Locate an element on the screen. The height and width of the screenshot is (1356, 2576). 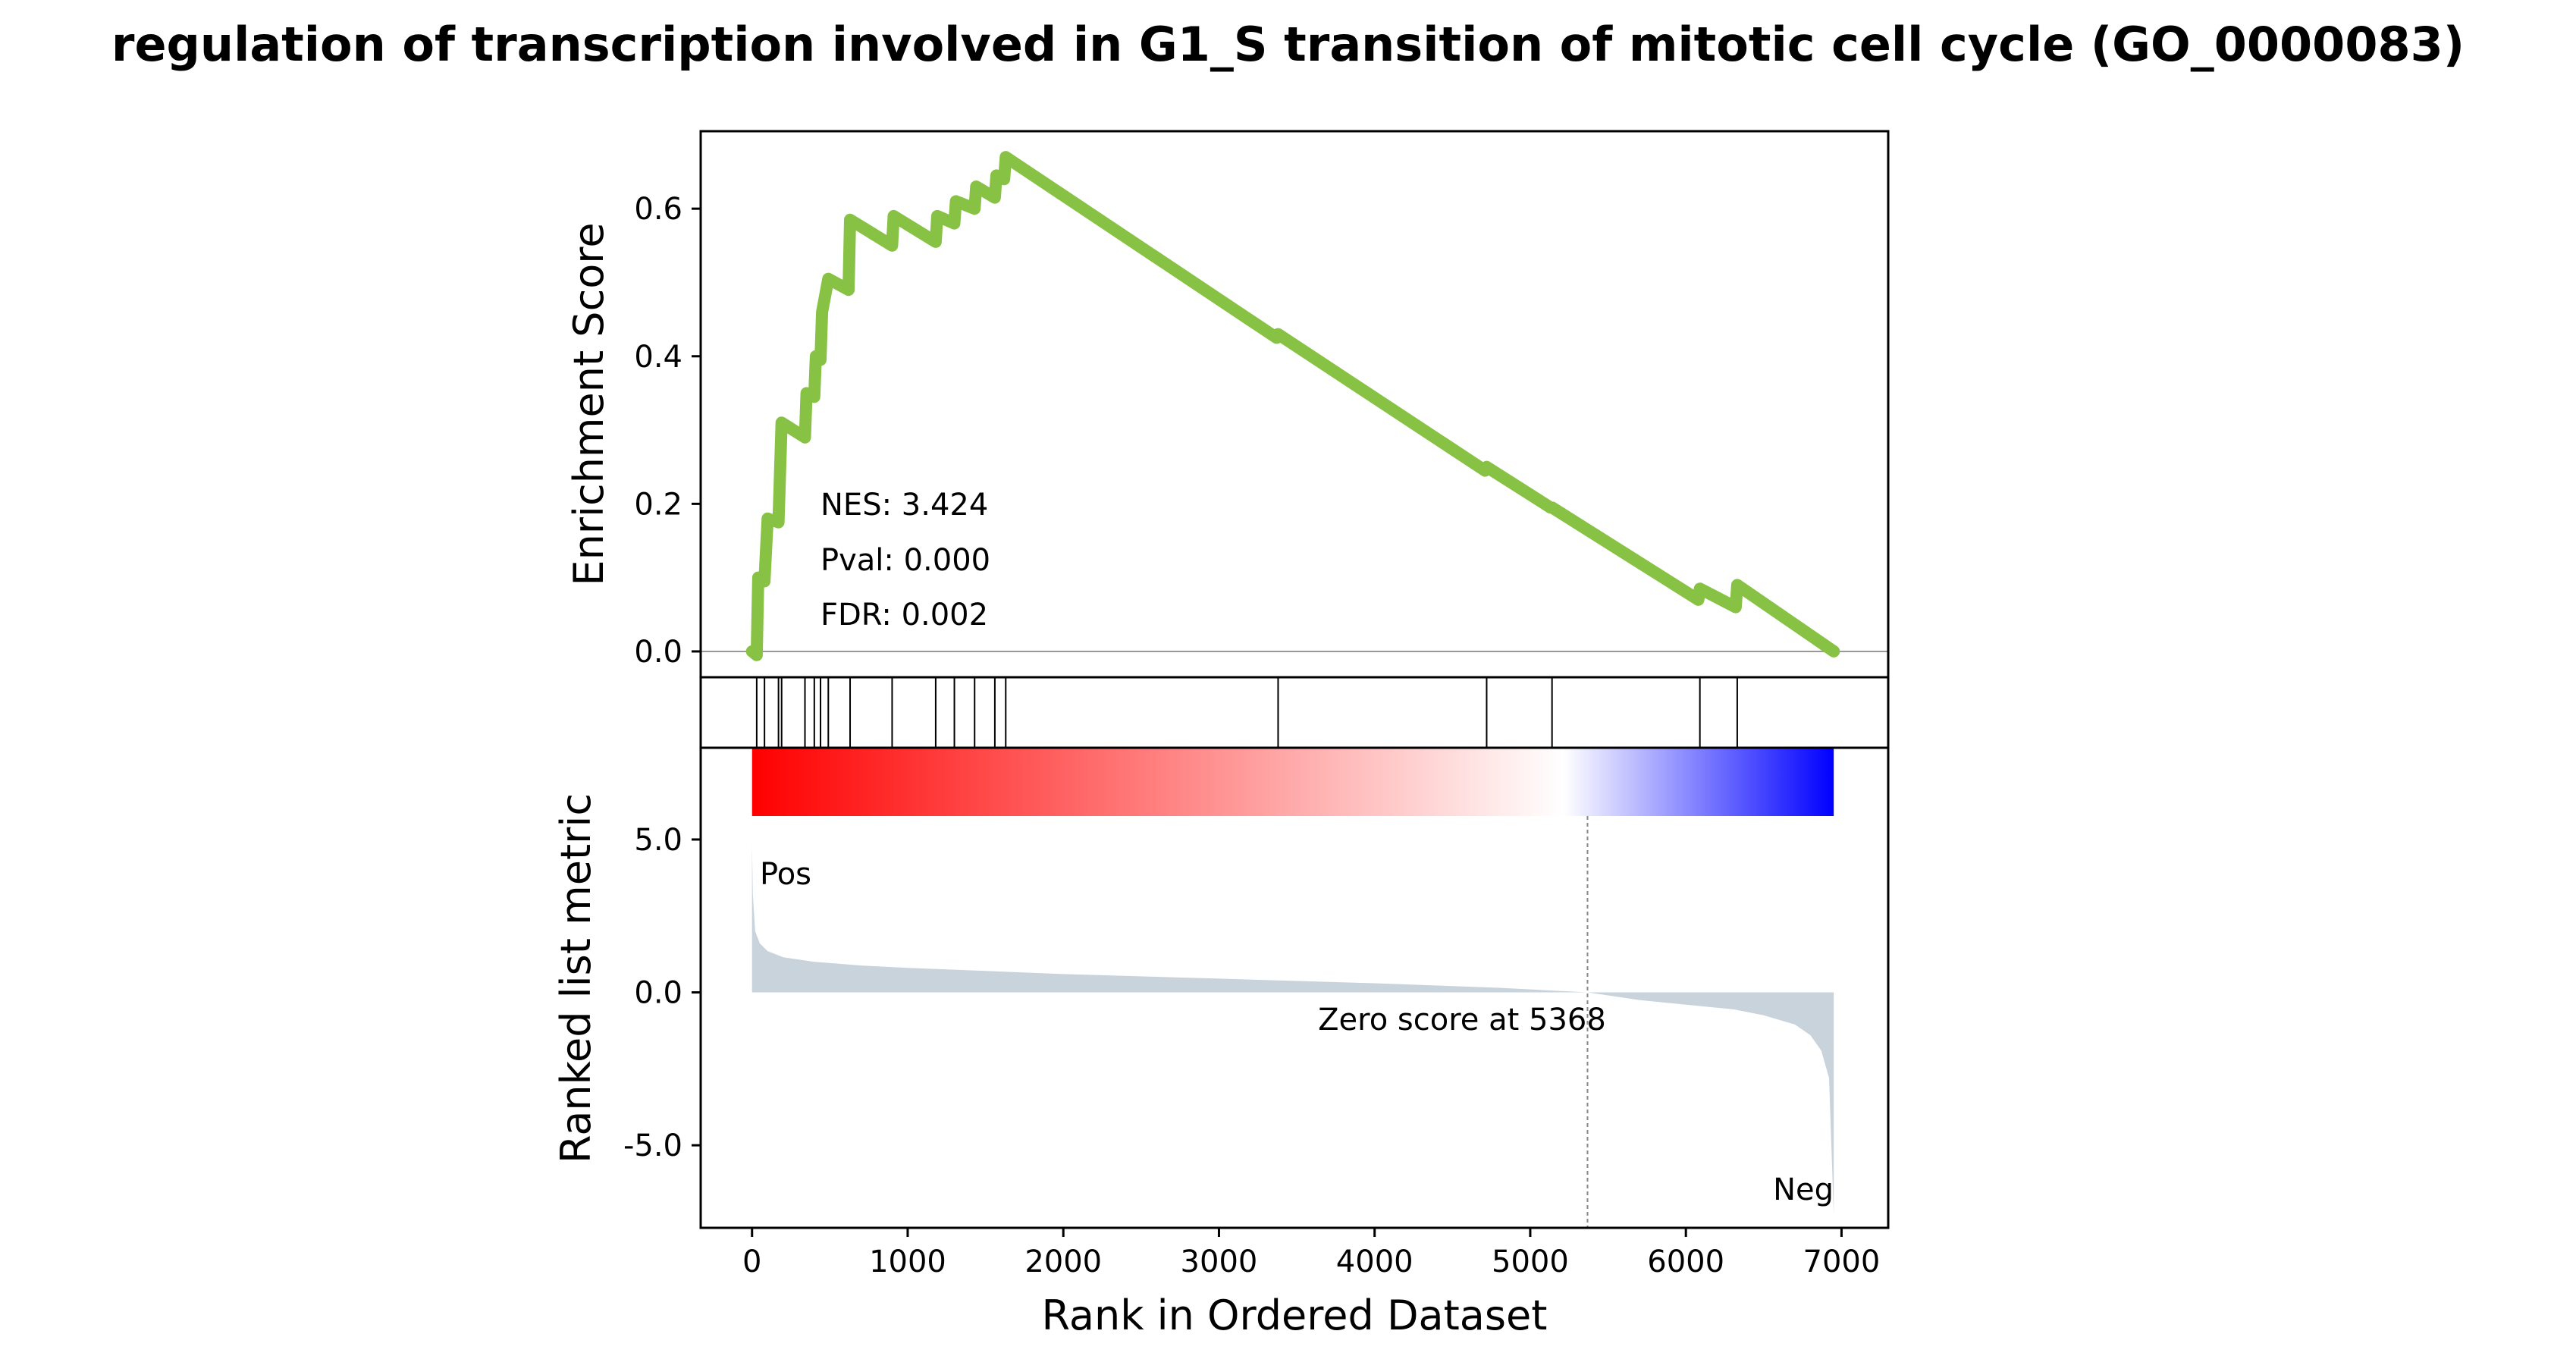
nes-annotation: NES: 3.424 is located at coordinates (904, 505).